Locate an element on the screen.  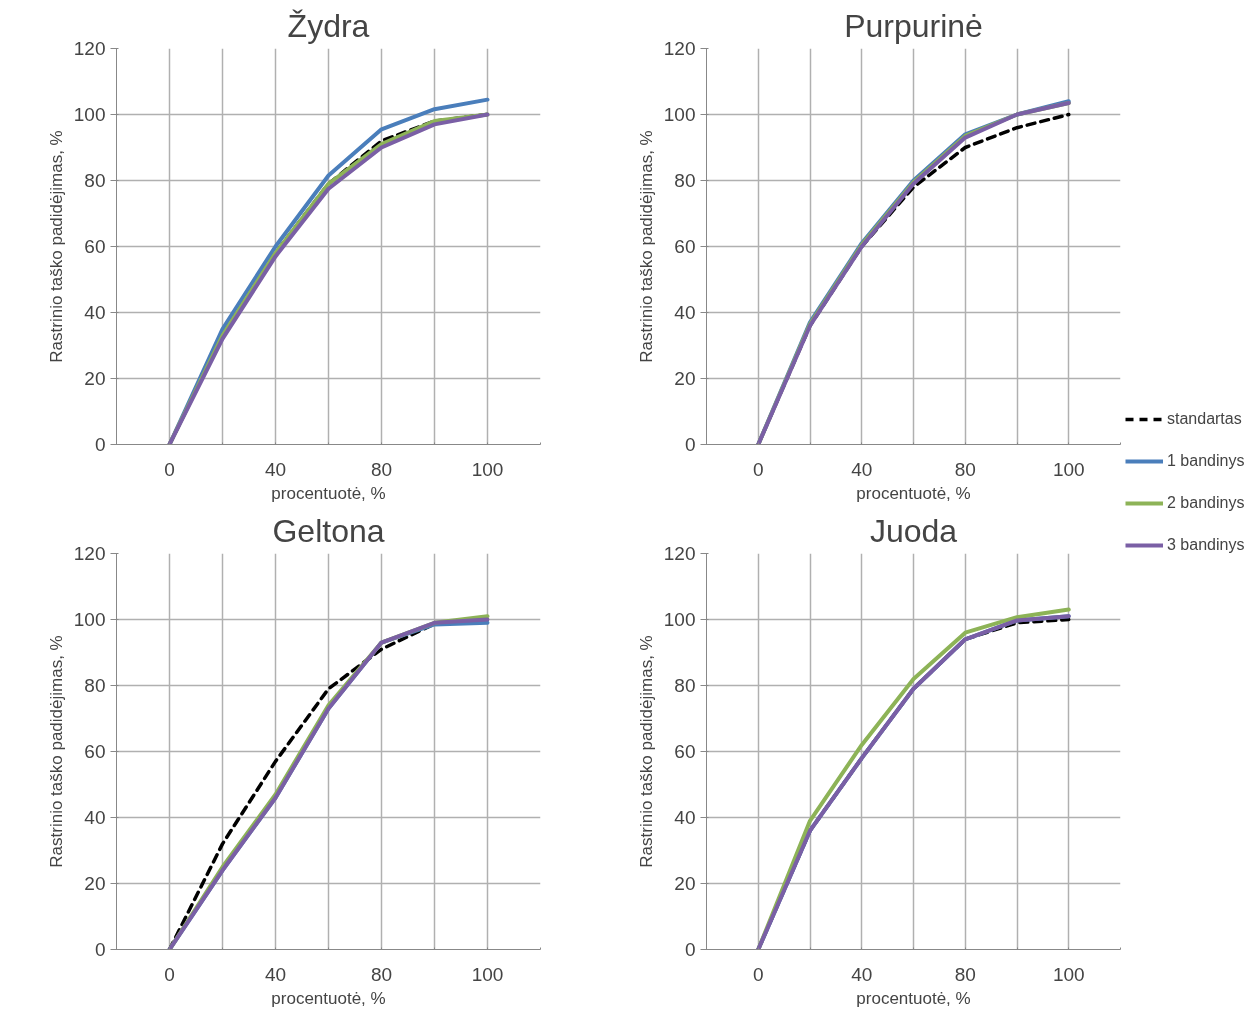
legend-label: 2 bandinys is located at coordinates (1206, 503).